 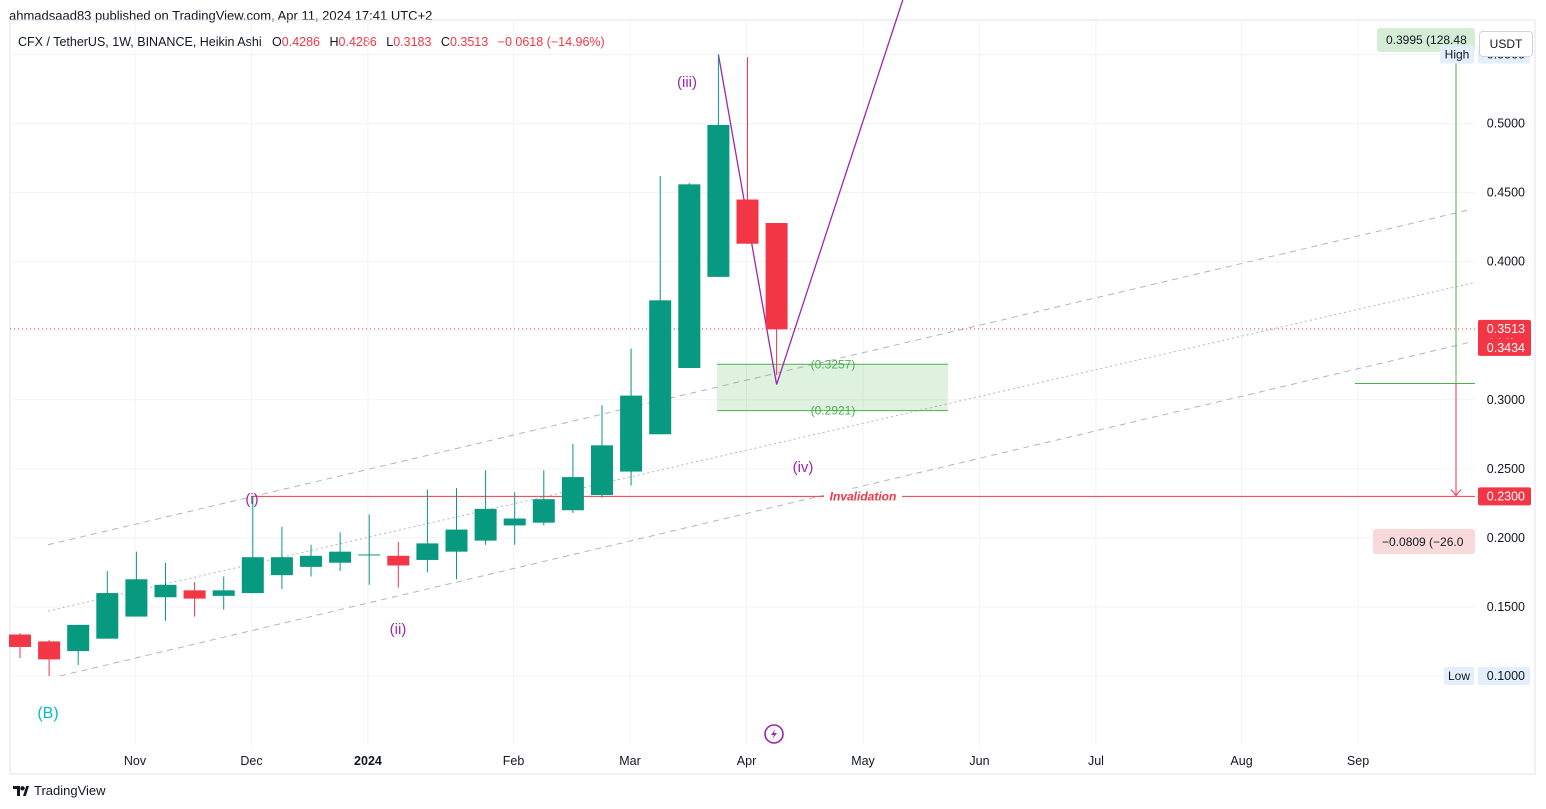 I want to click on low-label: Low, so click(x=1459, y=676).